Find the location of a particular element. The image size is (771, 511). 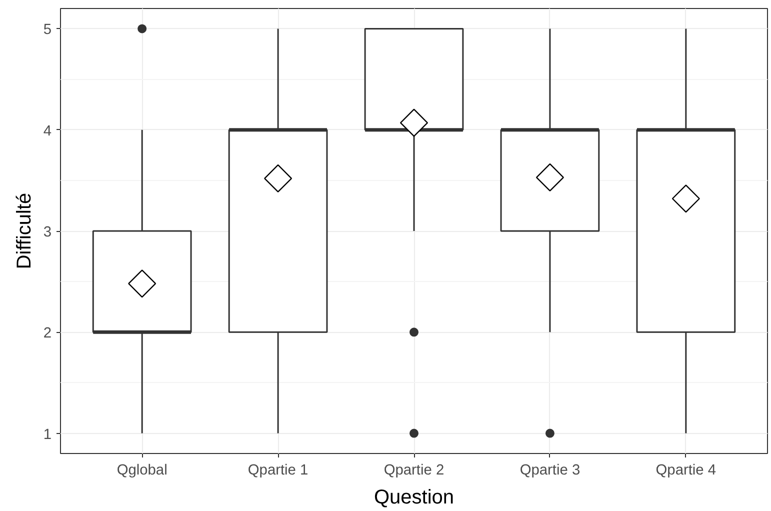

y-axis-title: Difficulté is located at coordinates (24, 231).